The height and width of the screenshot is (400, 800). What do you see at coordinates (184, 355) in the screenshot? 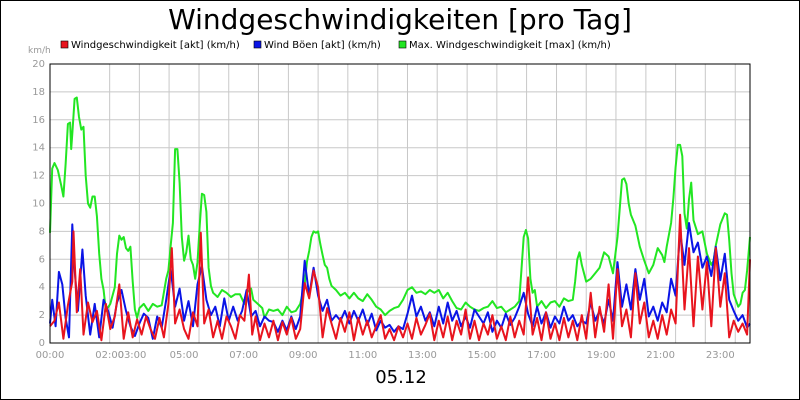
I see `x-tick-label: 05:00` at bounding box center [184, 355].